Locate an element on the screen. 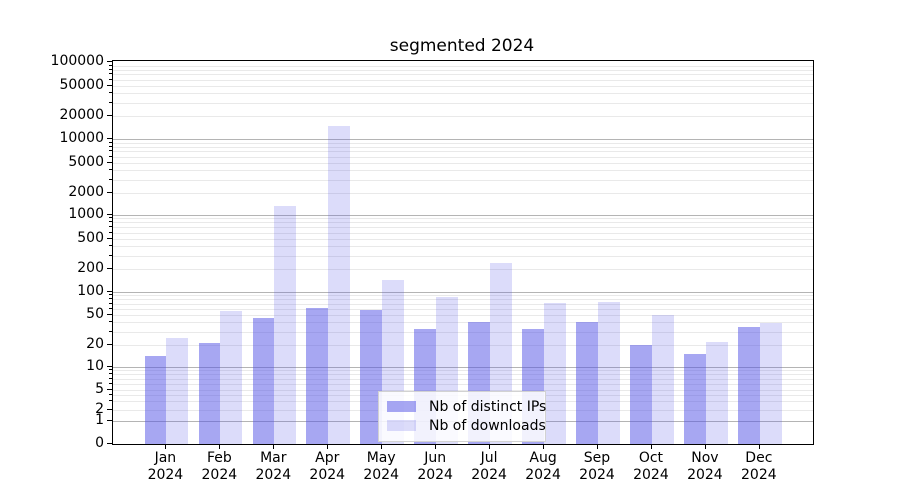 This screenshot has width=900, height=500. y-axis-tick-label: 1 is located at coordinates (99, 420).